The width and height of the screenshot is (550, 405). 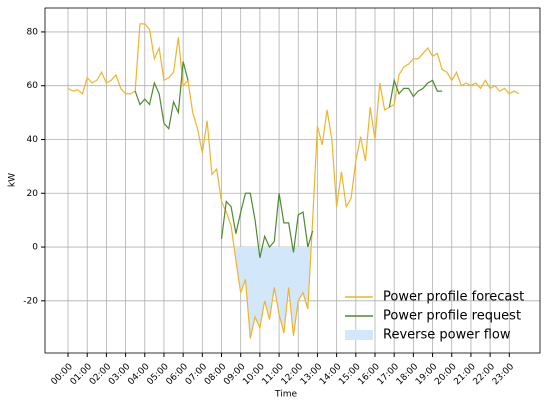 I want to click on legend-label: Power profile request, so click(x=452, y=316).